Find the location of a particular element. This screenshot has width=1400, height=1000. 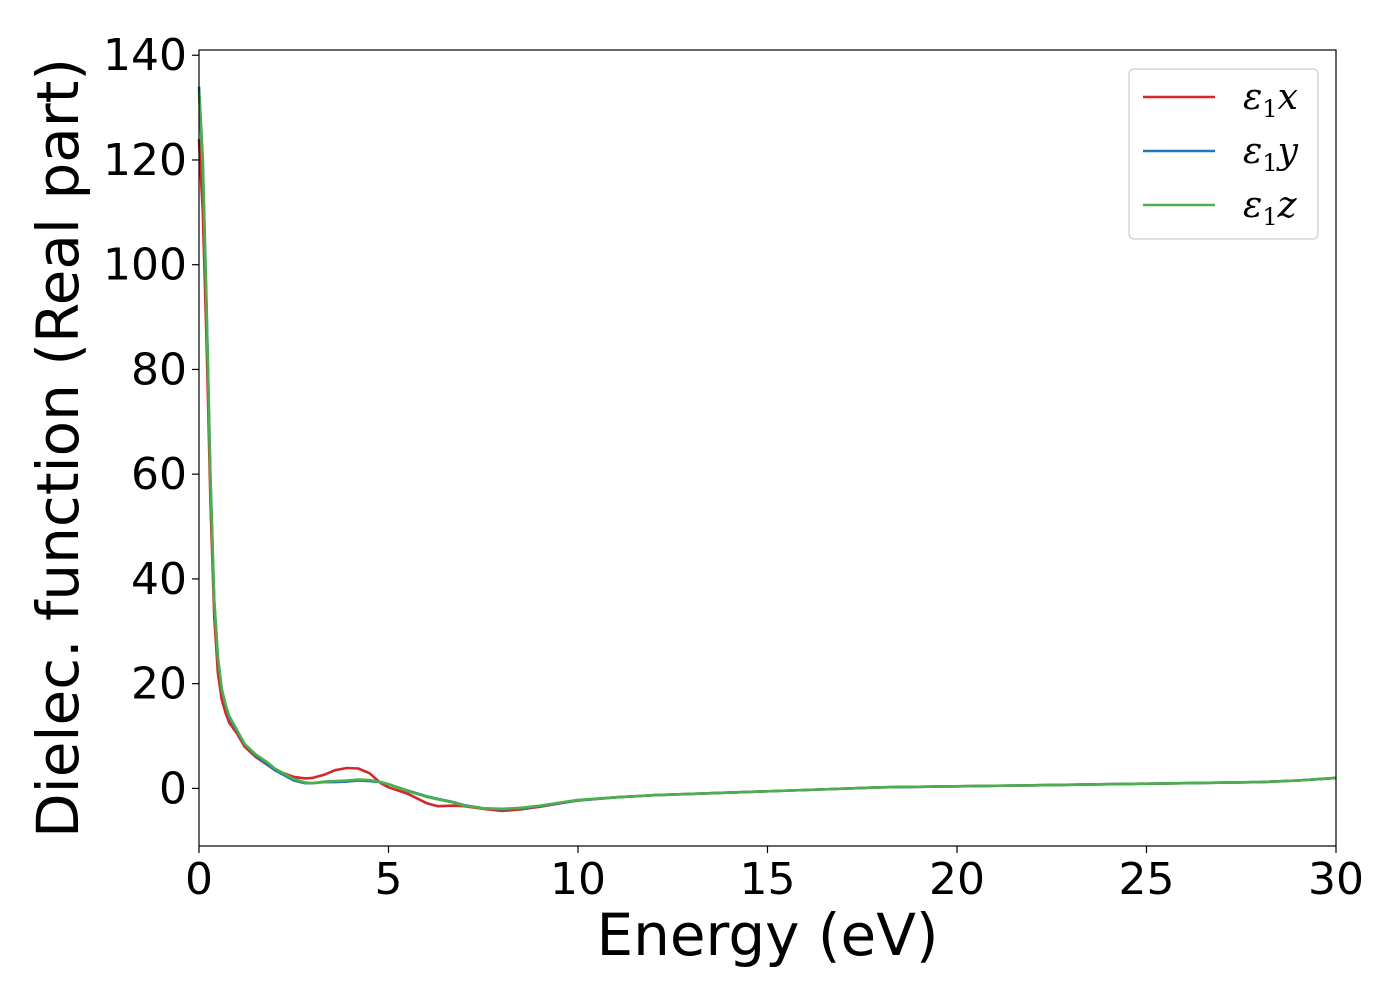

legend: ε1x ε1y ε1z is located at coordinates (1223, 154).